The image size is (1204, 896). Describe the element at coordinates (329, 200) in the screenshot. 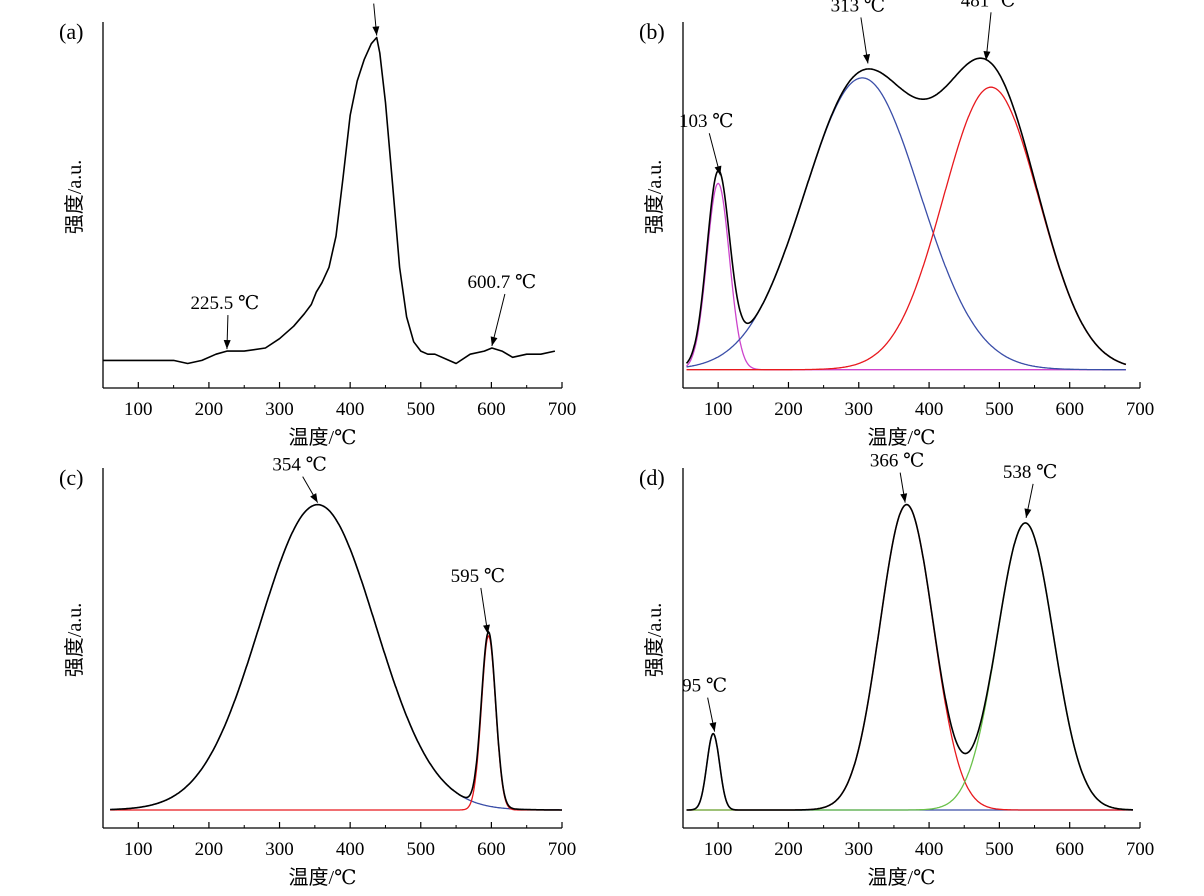

I see `series-line` at that location.